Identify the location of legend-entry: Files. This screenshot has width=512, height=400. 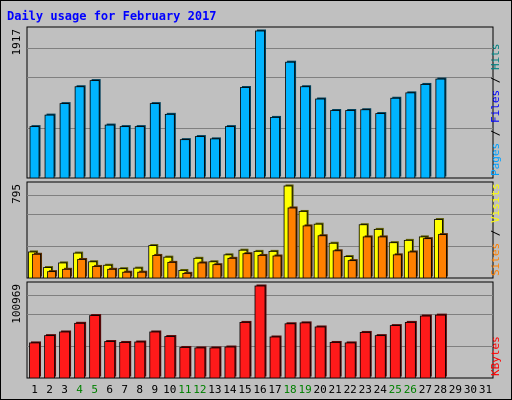
(495, 106).